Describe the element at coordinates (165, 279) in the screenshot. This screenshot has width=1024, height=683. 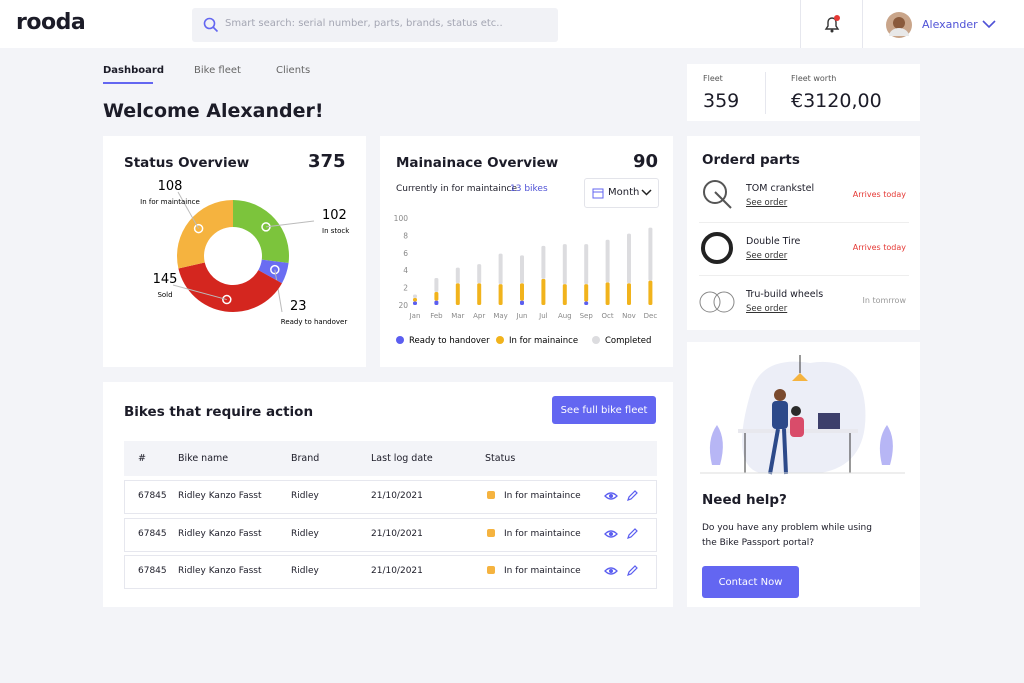
I see `segment-value: 145` at that location.